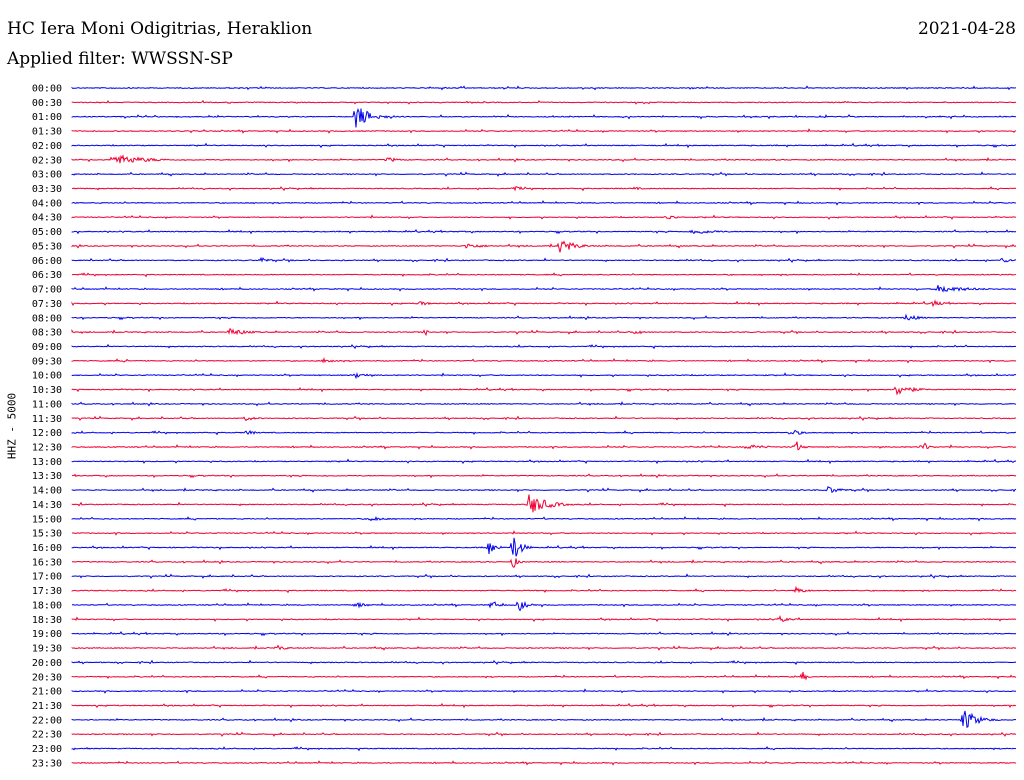 This screenshot has height=780, width=1024. Describe the element at coordinates (47, 749) in the screenshot. I see `trace-label-2300: 23:00` at that location.